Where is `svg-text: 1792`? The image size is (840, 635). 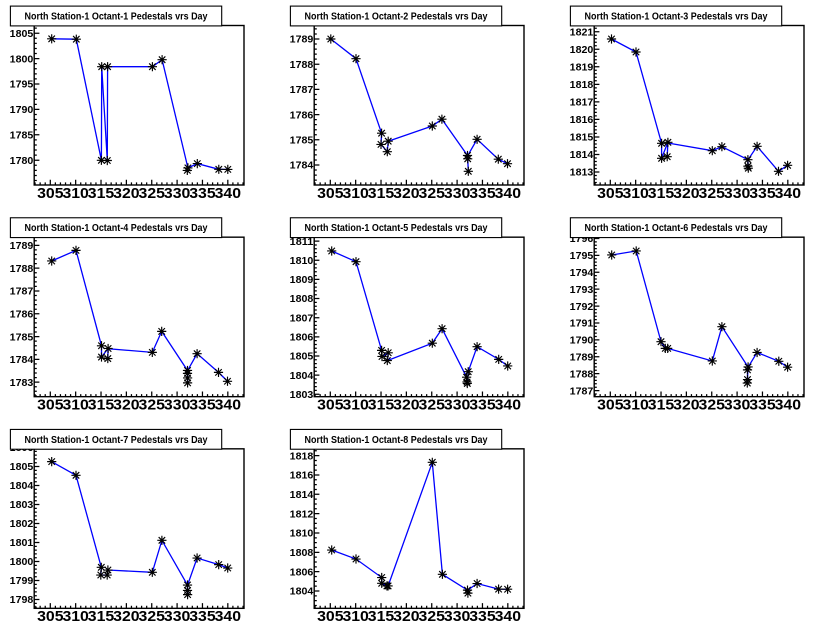 svg-text: 1792 is located at coordinates (582, 307).